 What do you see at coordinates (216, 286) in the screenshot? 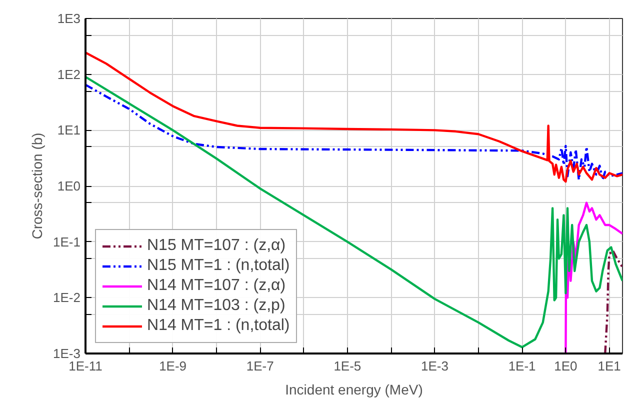
I see `legend-label: N14 MT=107 : (z,α)` at bounding box center [216, 286].